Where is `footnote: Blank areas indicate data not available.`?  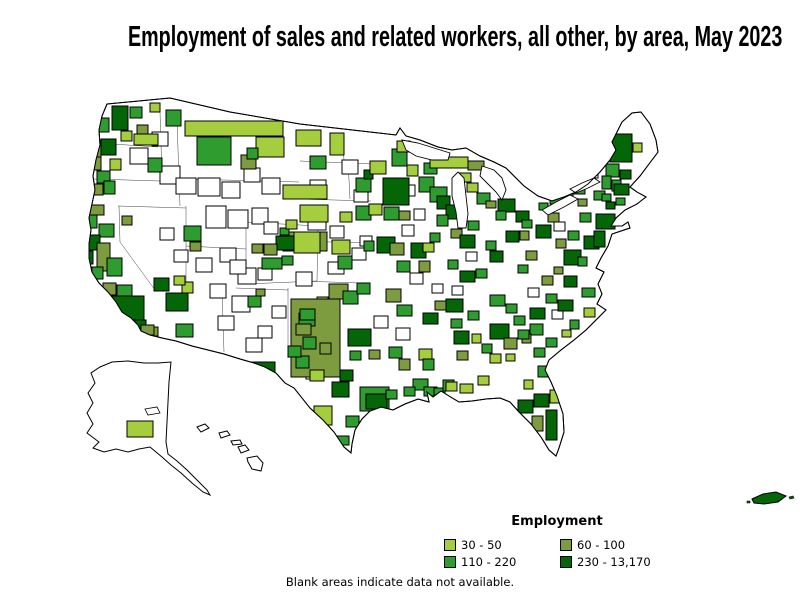
footnote: Blank areas indicate data not available. is located at coordinates (400, 582).